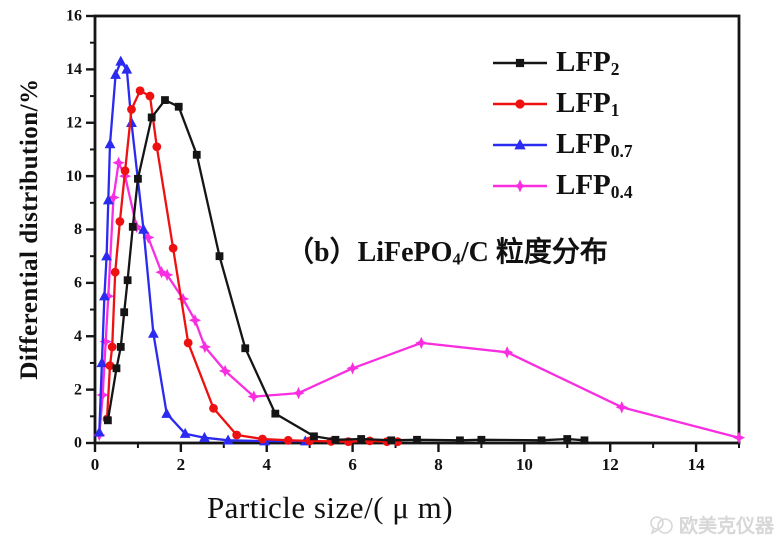  I want to click on legend-swatch-blue-triangle-icon, so click(520, 145).